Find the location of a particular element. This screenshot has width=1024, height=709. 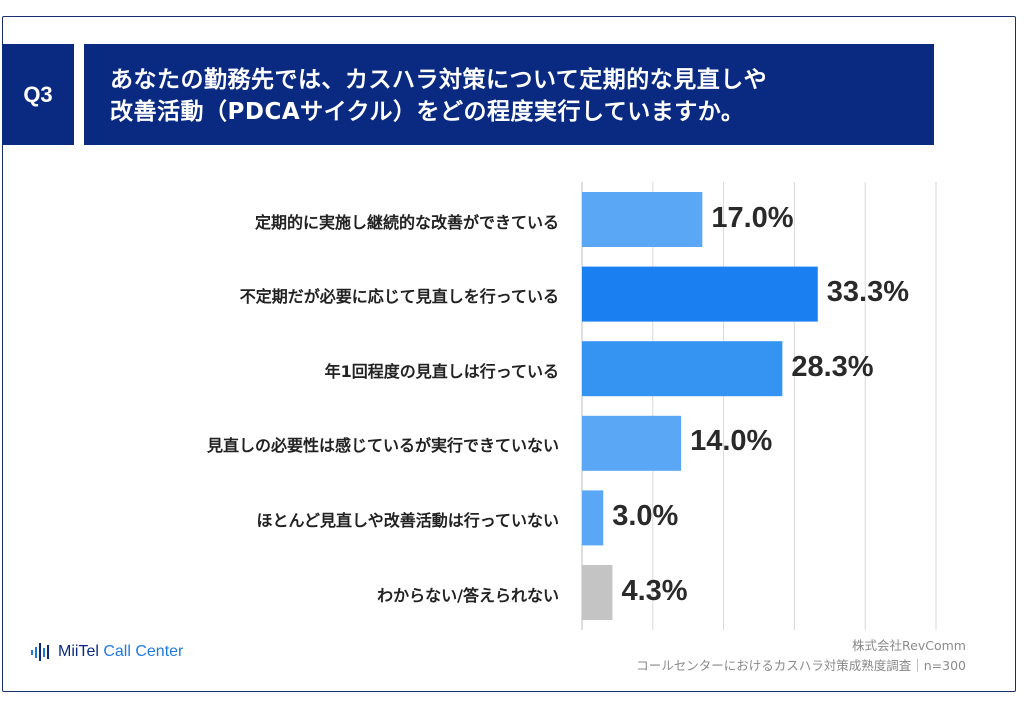

category-label: 定期的に実施し継続的な改善ができている is located at coordinates (406, 222).